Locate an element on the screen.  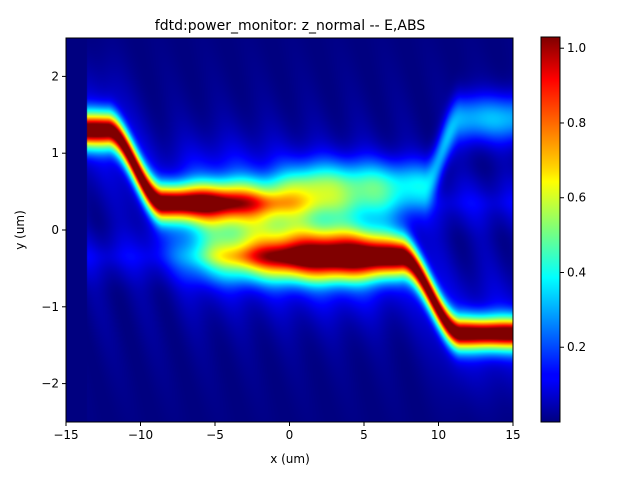
chart-title: fdtd:power_monitor: z_normal -- E,ABS is located at coordinates (290, 26).